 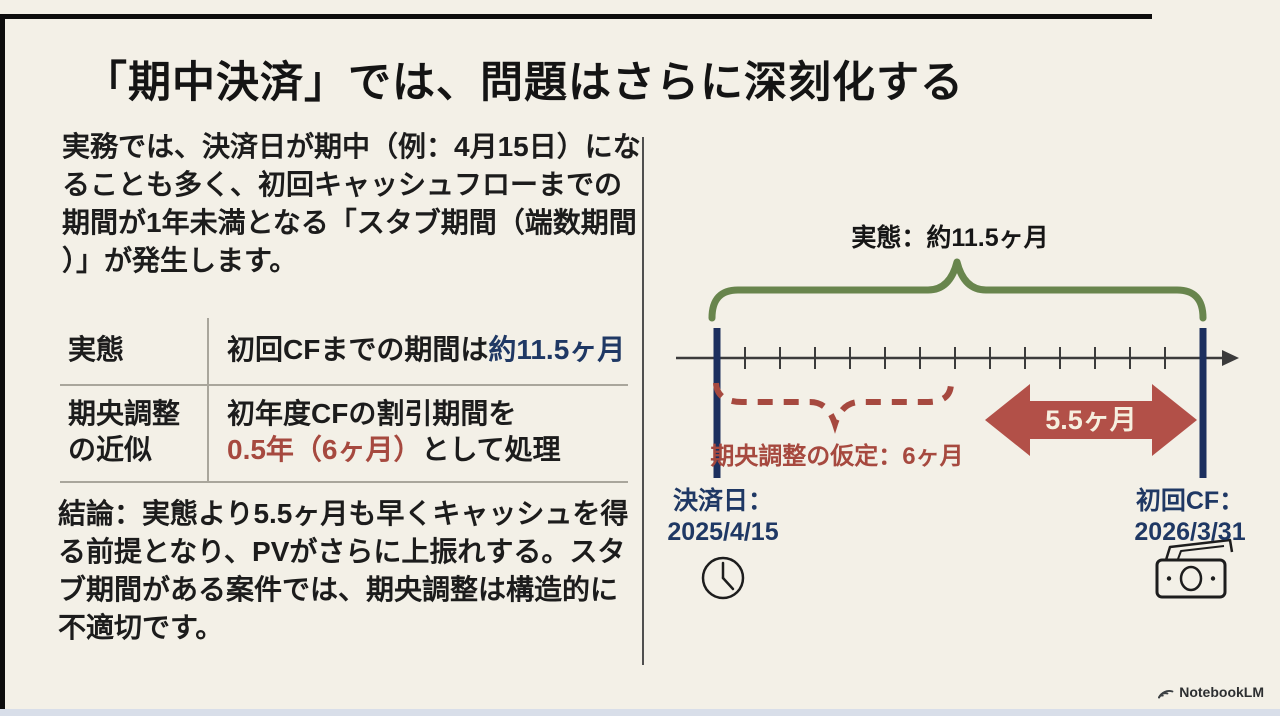 I want to click on row-actual-content: 初回CFまでの期間は約11.5ヶ月, so click(x=417, y=350).